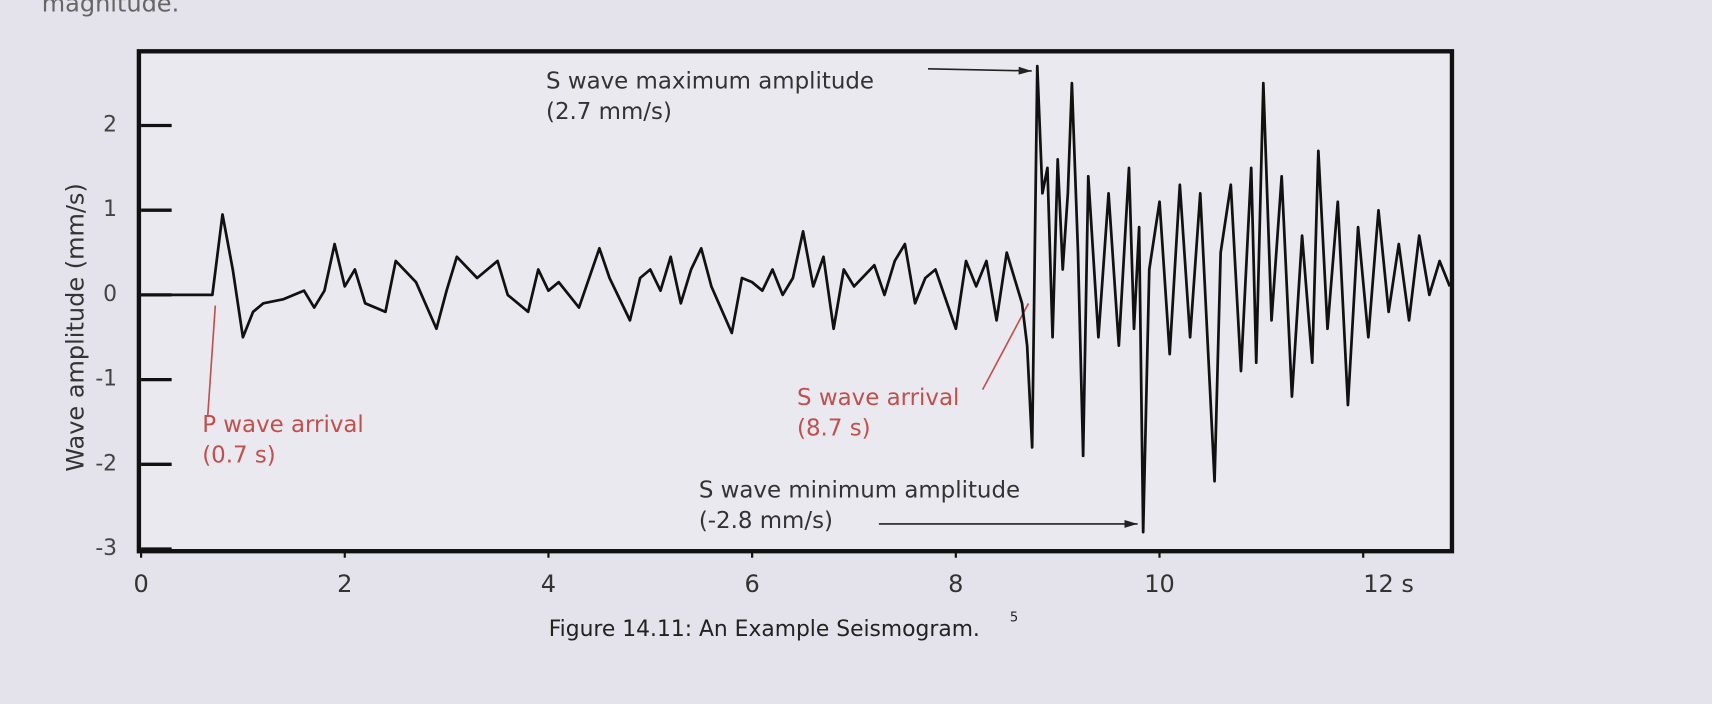 Image resolution: width=1712 pixels, height=704 pixels. I want to click on x-tick-label: 8, so click(955, 584).